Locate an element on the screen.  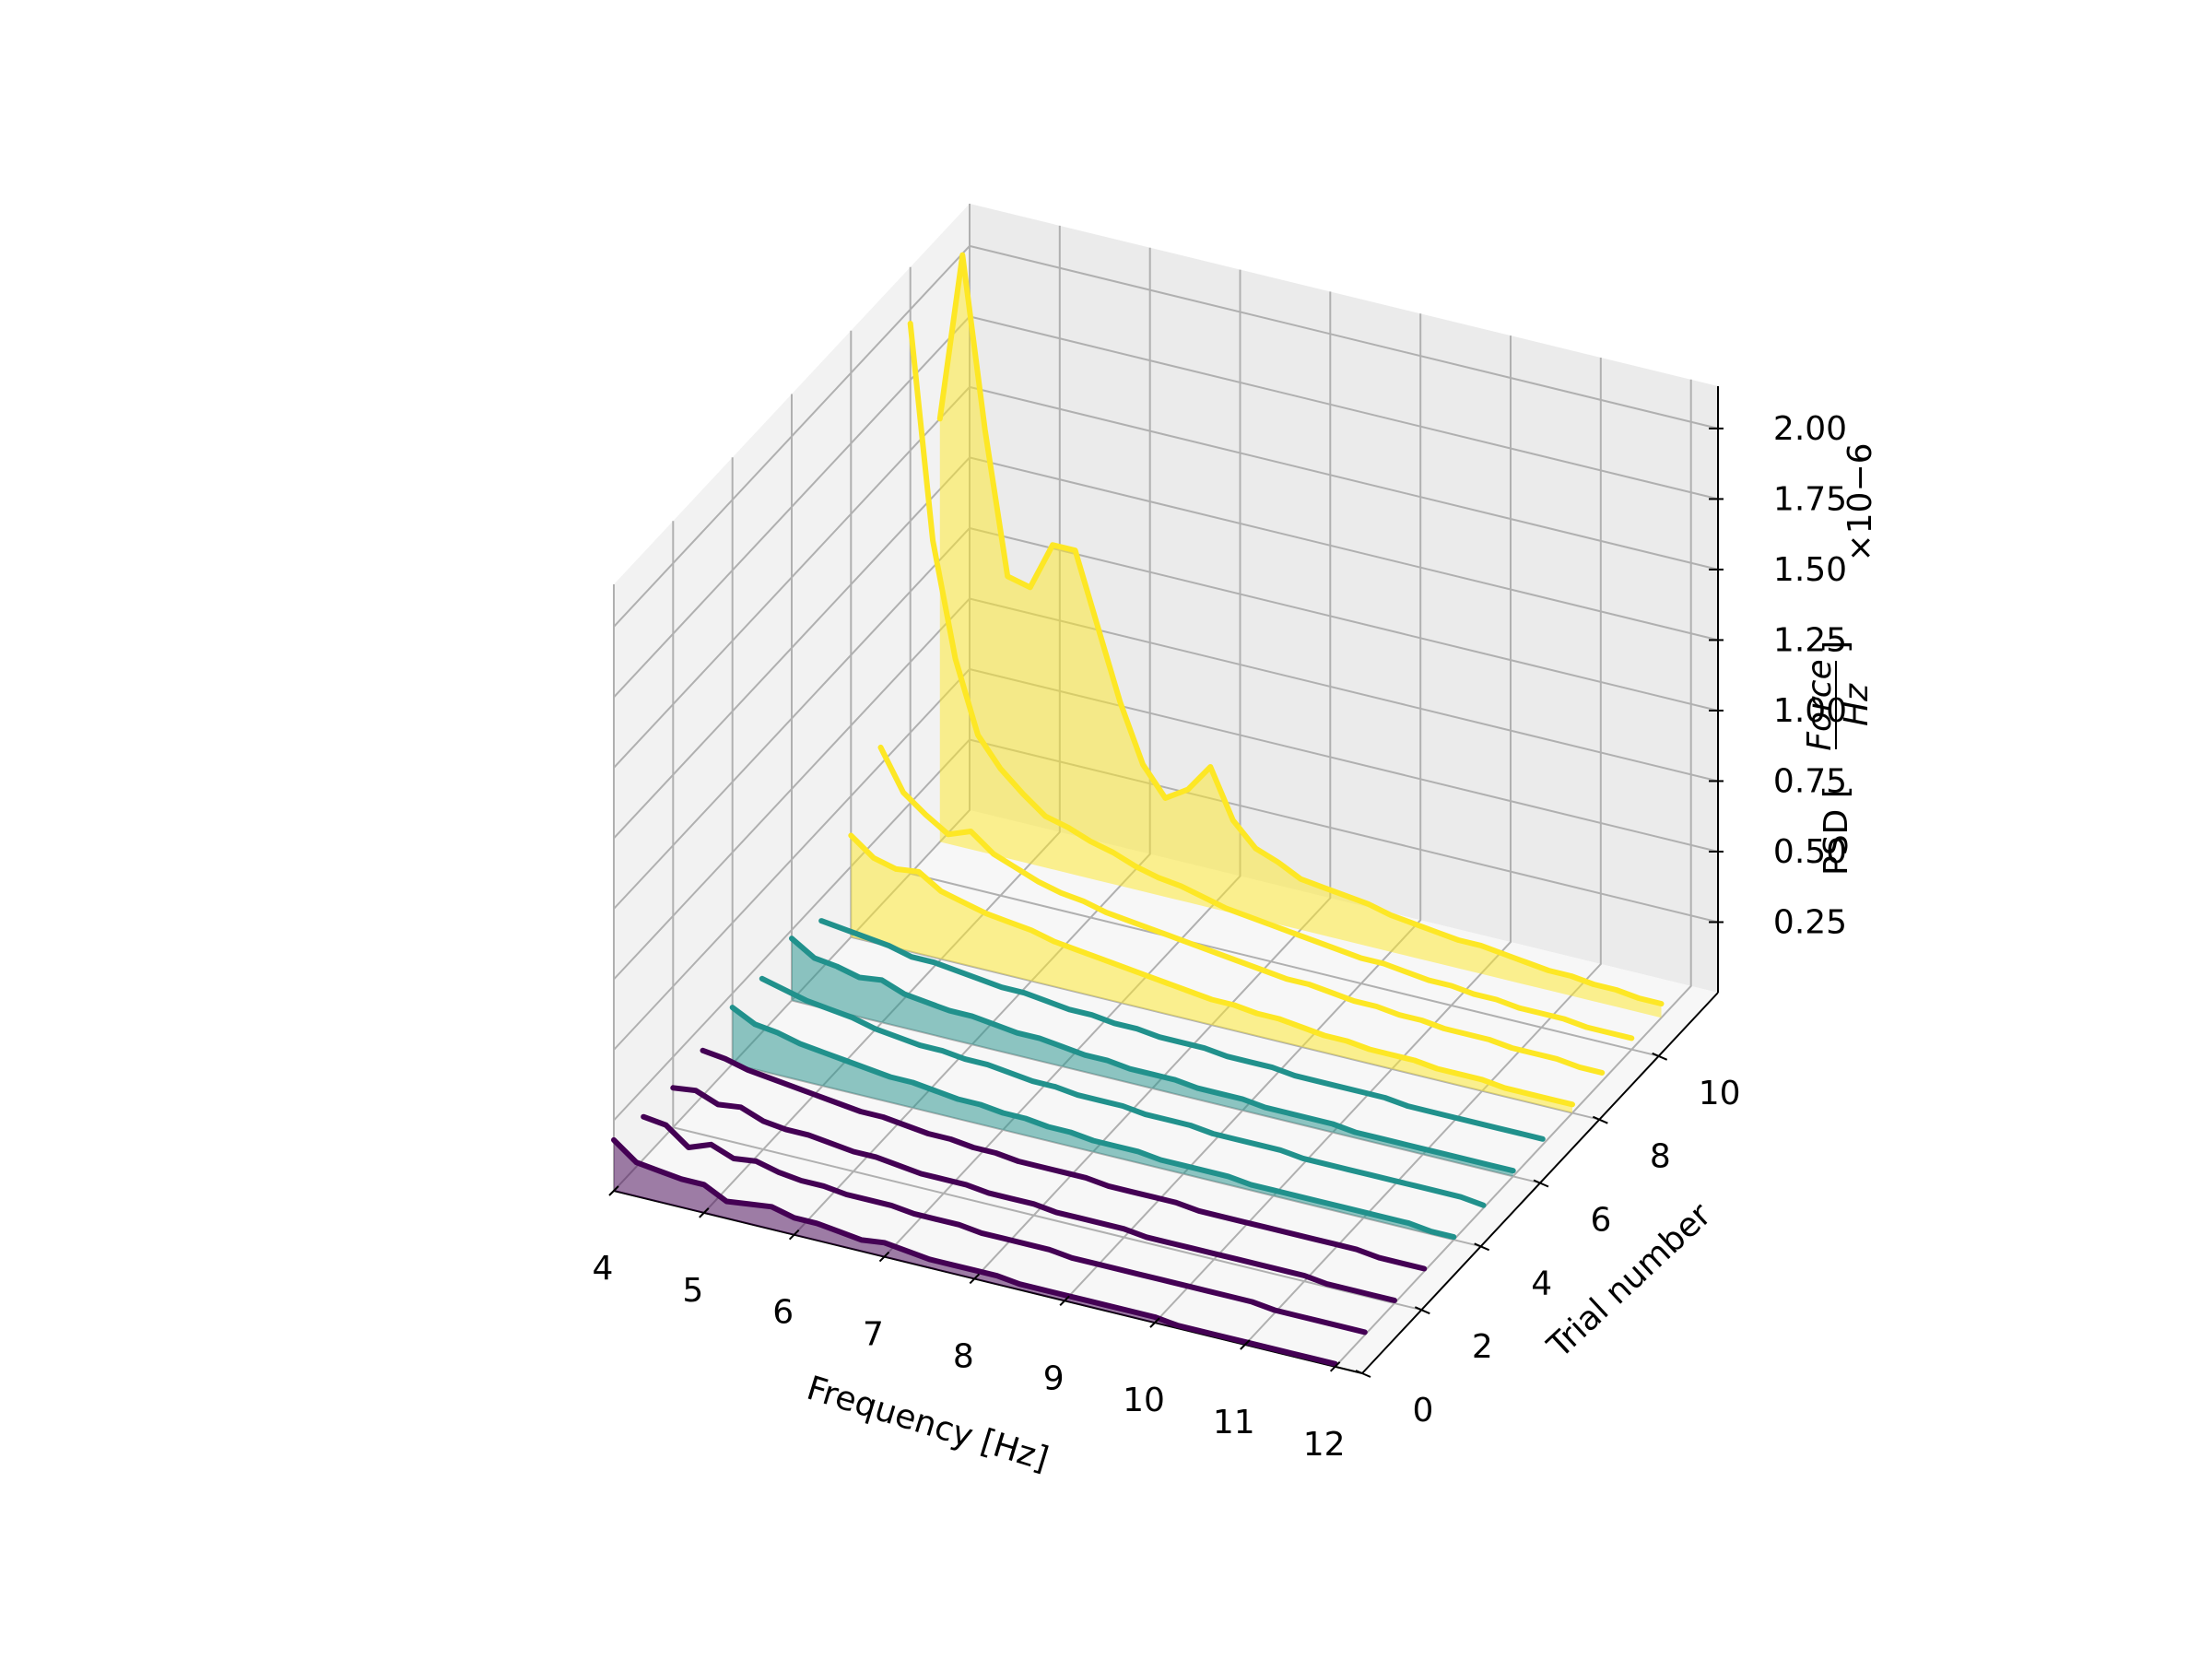
x-tick-label: 5 is located at coordinates (692, 1291).